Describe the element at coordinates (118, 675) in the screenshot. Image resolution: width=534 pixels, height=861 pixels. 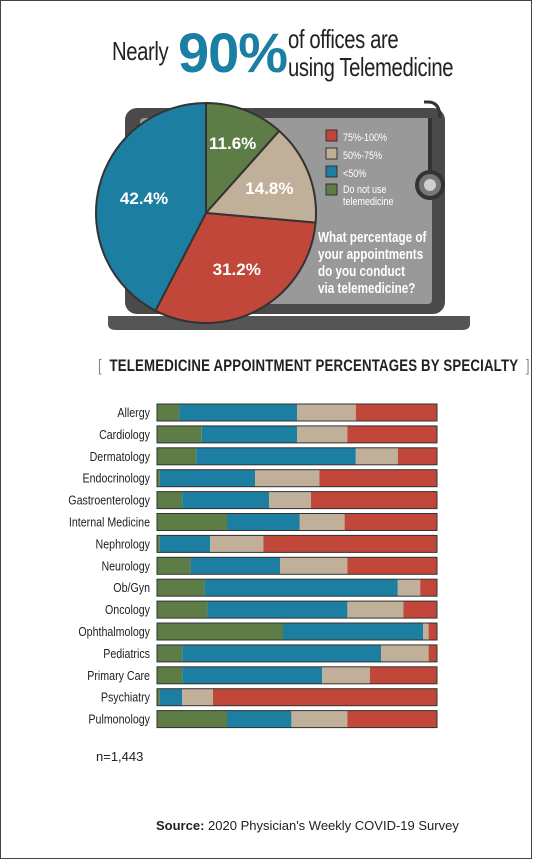
I see `bar-category-label-12: Primary Care` at that location.